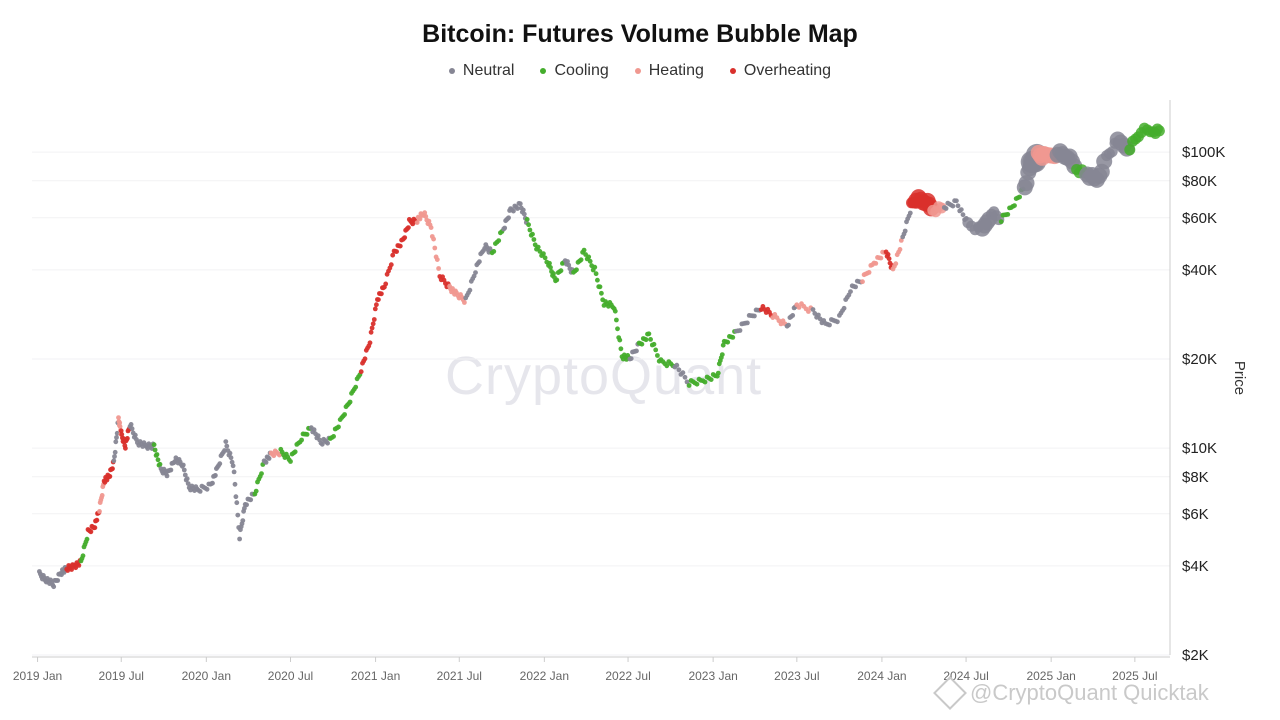 The height and width of the screenshot is (720, 1280). Describe the element at coordinates (574, 71) in the screenshot. I see `legend-item-cooling: Cooling` at that location.